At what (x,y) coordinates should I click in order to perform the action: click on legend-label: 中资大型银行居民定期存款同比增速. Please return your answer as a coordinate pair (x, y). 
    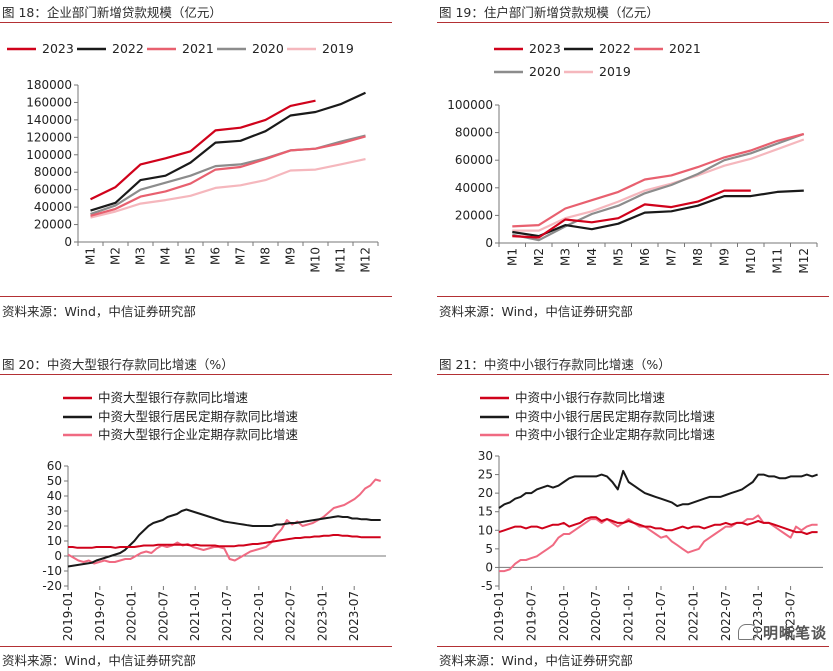
    Looking at the image, I should click on (198, 416).